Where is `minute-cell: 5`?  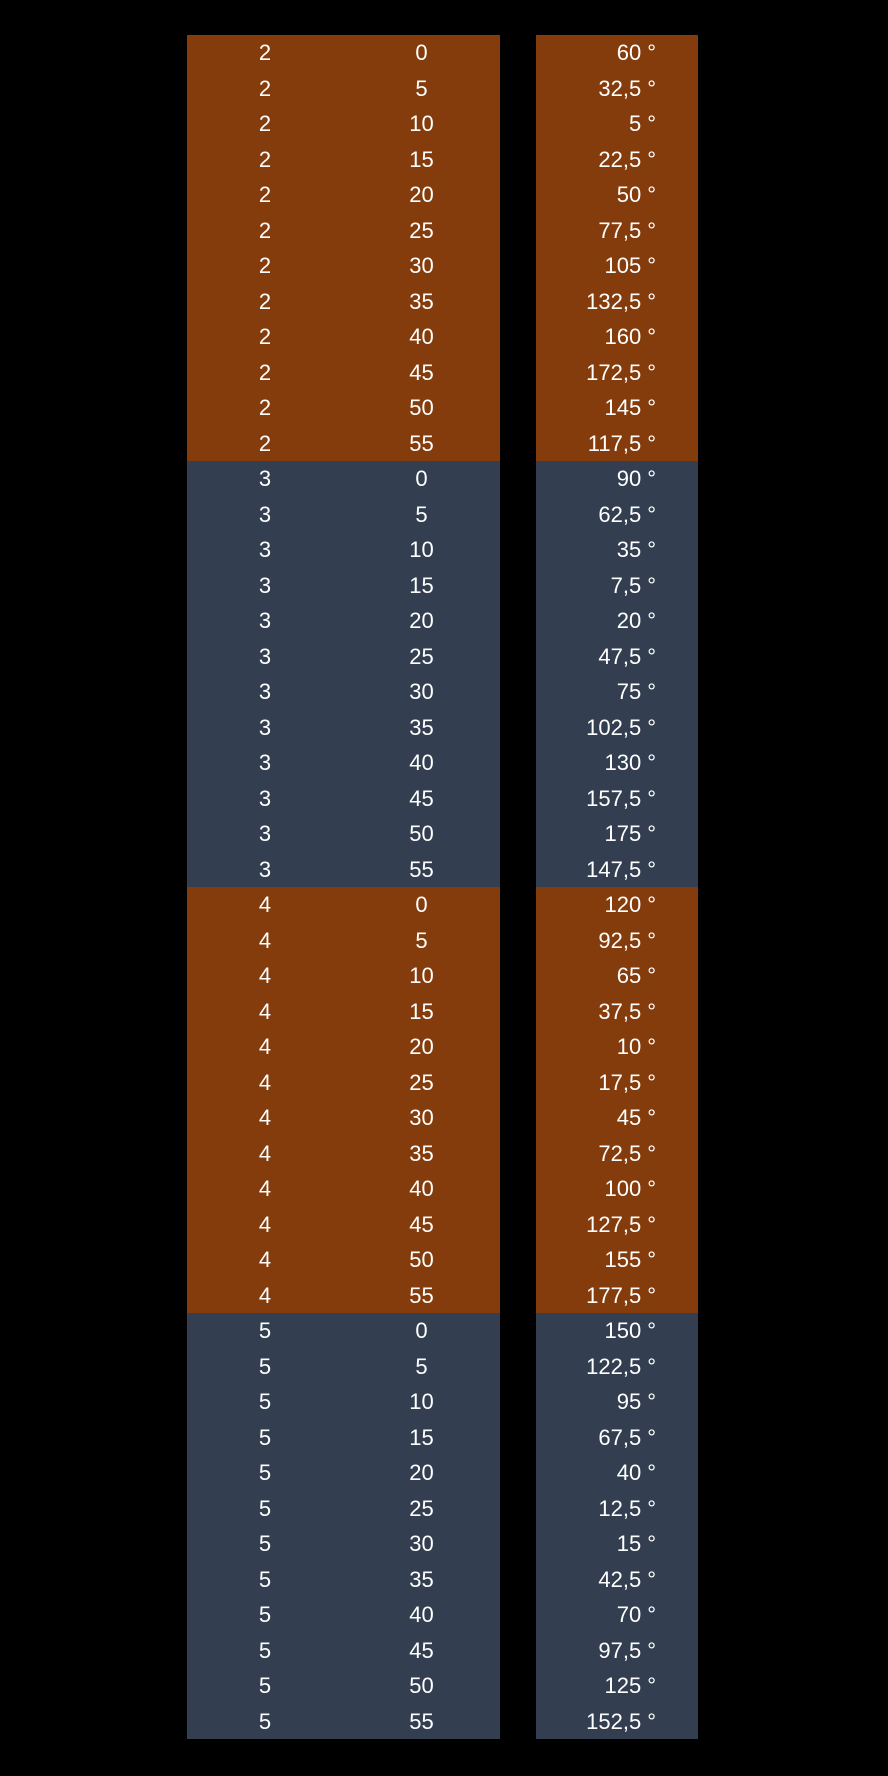
minute-cell: 5 is located at coordinates (421, 940).